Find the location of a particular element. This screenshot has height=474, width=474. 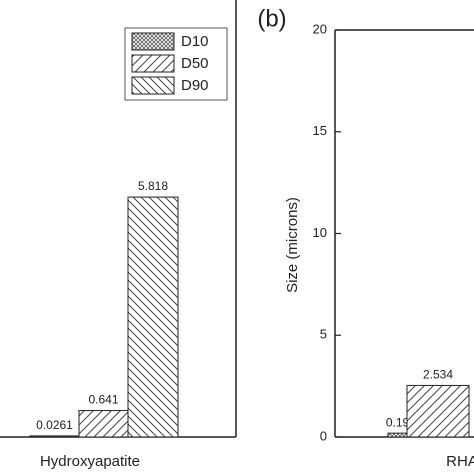

legend-label: D10 is located at coordinates (195, 41).